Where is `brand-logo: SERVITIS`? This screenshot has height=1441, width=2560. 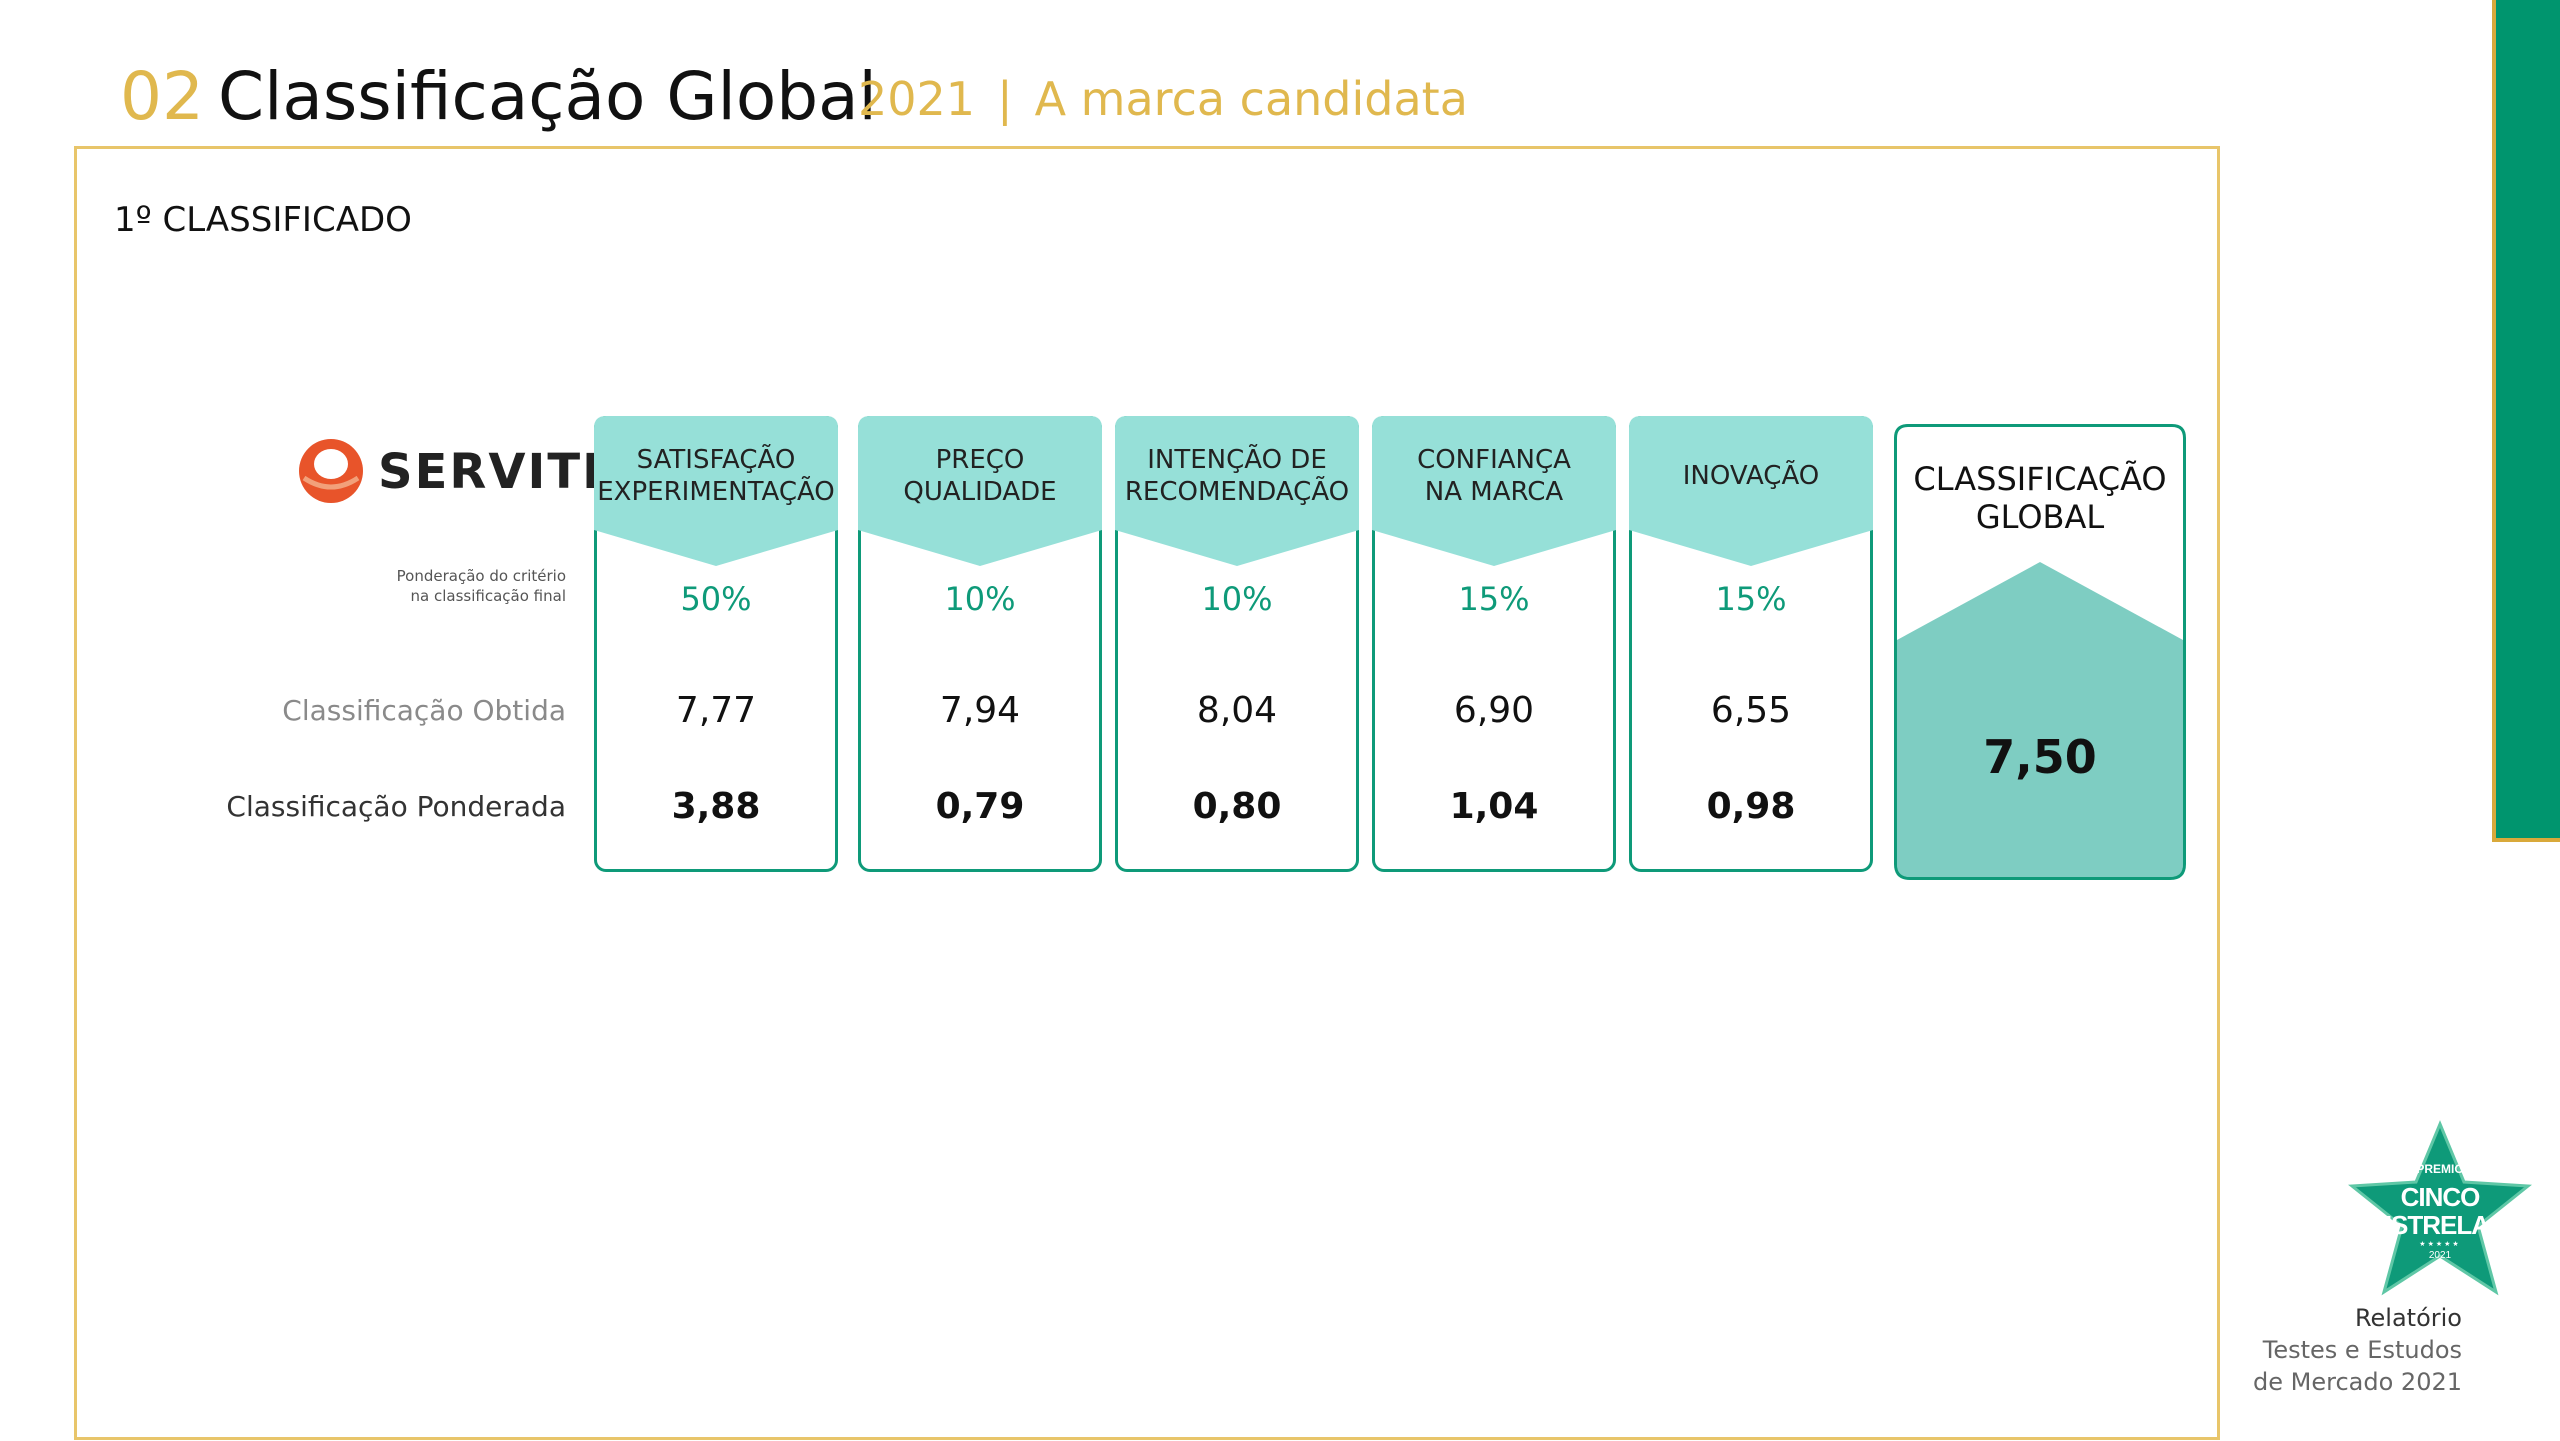 brand-logo: SERVITIS is located at coordinates (467, 471).